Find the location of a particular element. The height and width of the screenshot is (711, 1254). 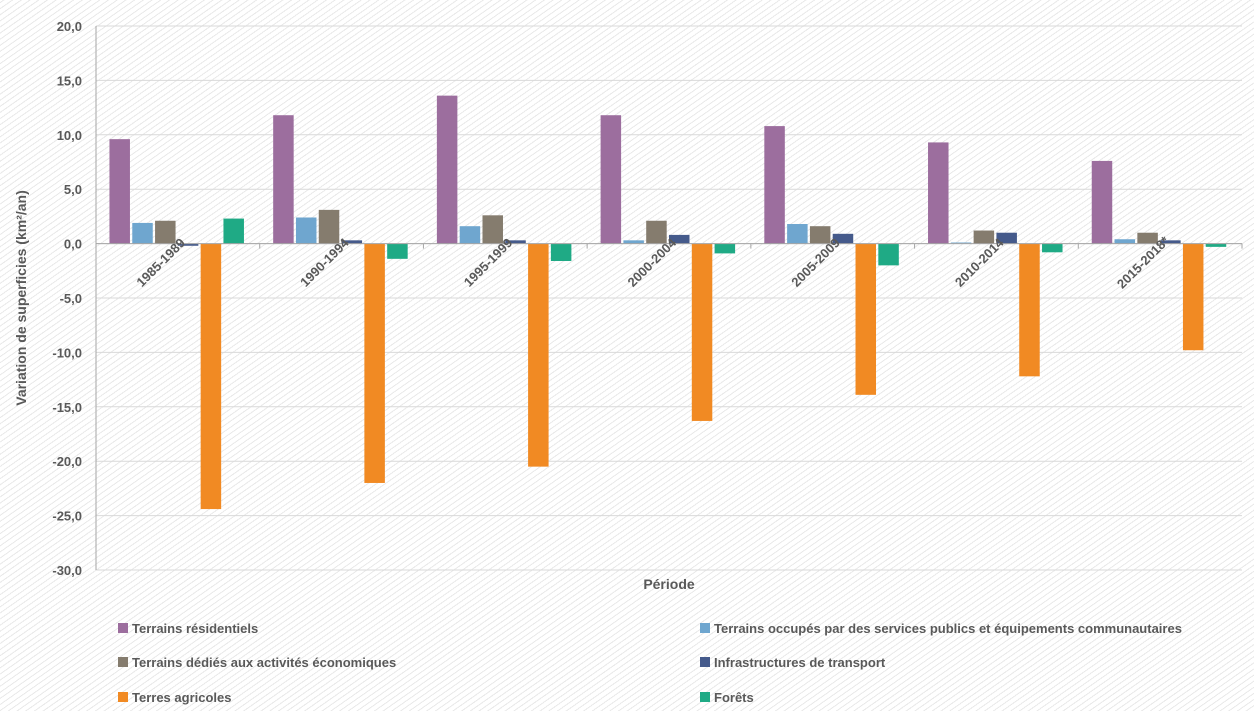

y-tick-label: 10,0 is located at coordinates (69, 135).